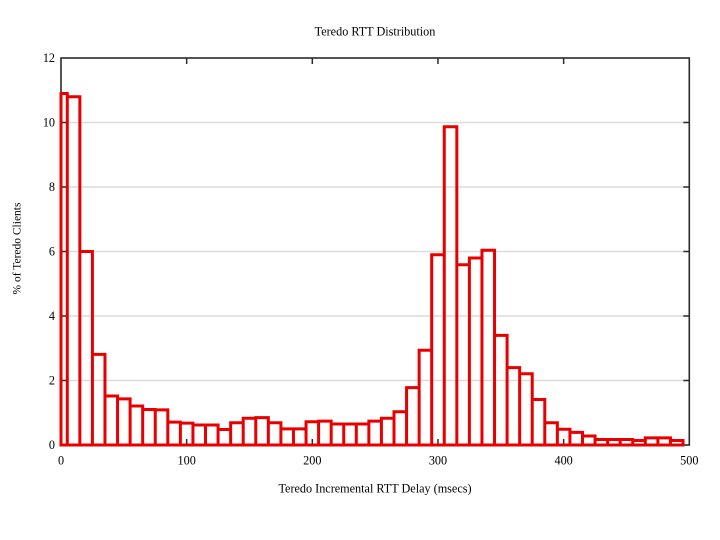  Describe the element at coordinates (52, 252) in the screenshot. I see `svg-text: 6` at that location.